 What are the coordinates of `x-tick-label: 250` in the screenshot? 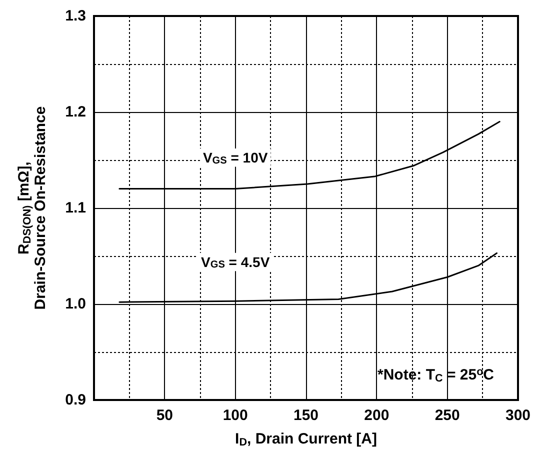 It's located at (447, 415).